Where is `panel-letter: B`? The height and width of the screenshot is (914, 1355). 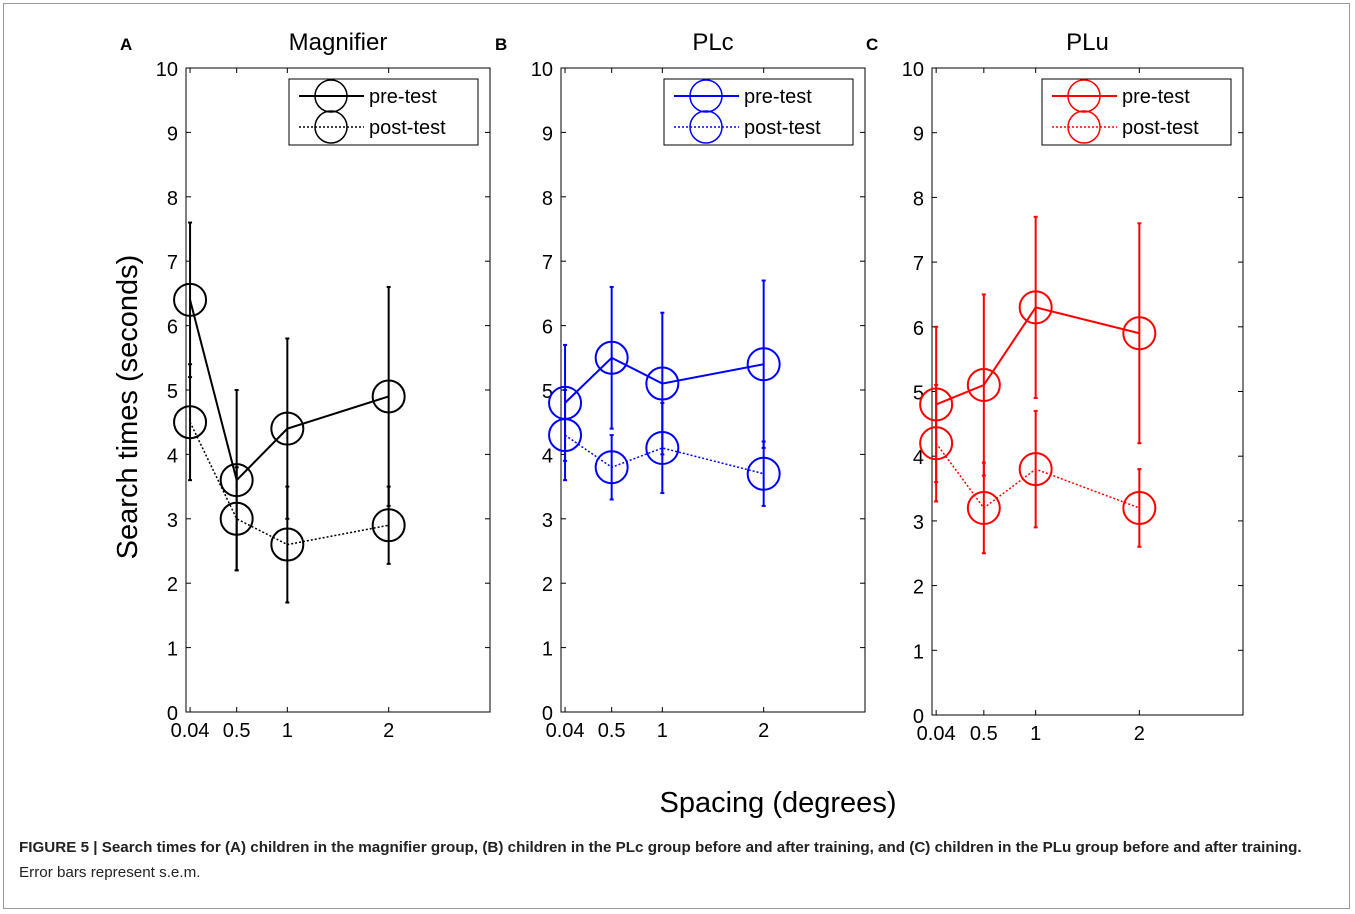 panel-letter: B is located at coordinates (501, 44).